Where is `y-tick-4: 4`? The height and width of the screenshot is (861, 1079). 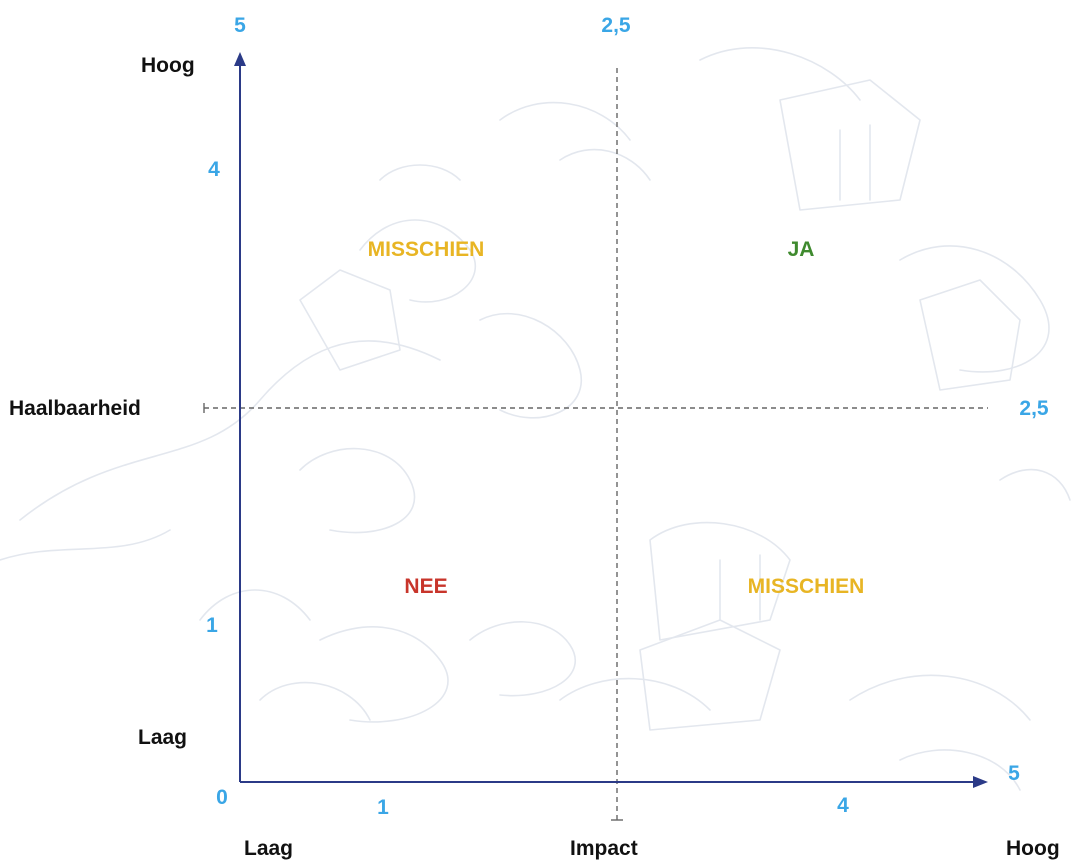 y-tick-4: 4 is located at coordinates (214, 169).